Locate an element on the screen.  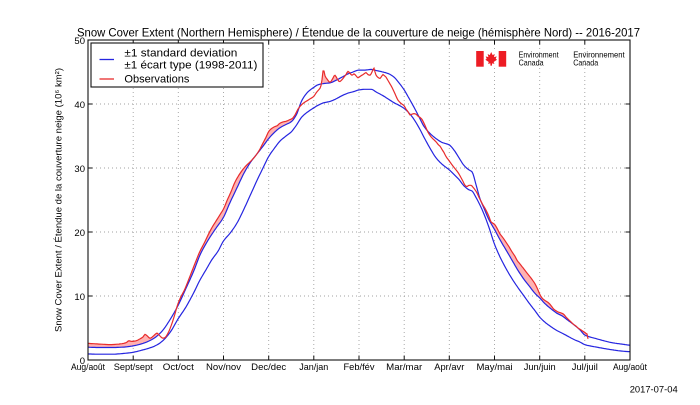
svg-text: Nov/nov is located at coordinates (223, 367).